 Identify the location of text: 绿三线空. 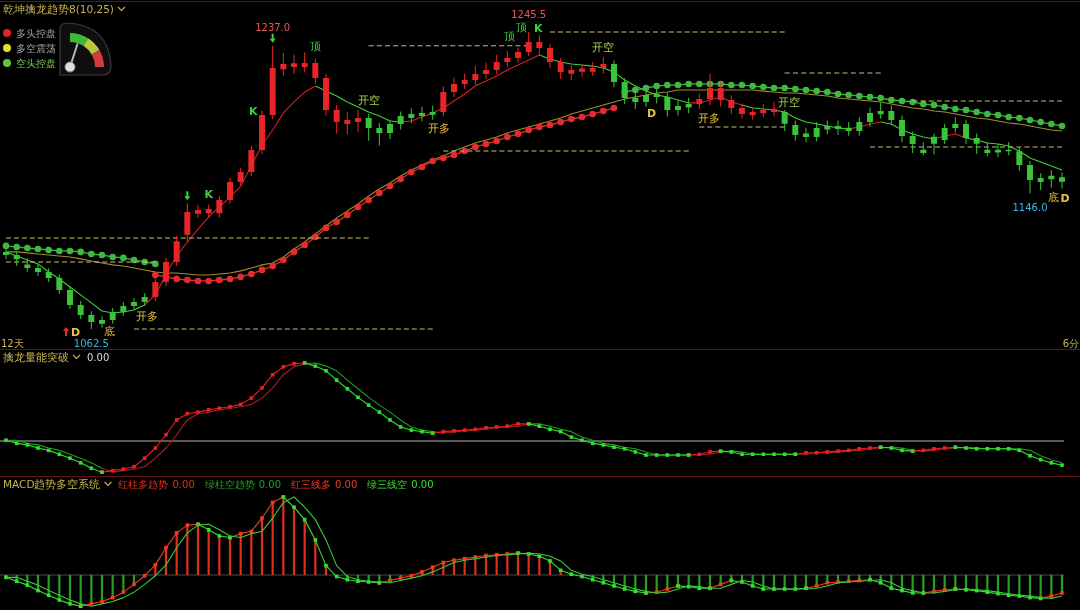
(387, 484).